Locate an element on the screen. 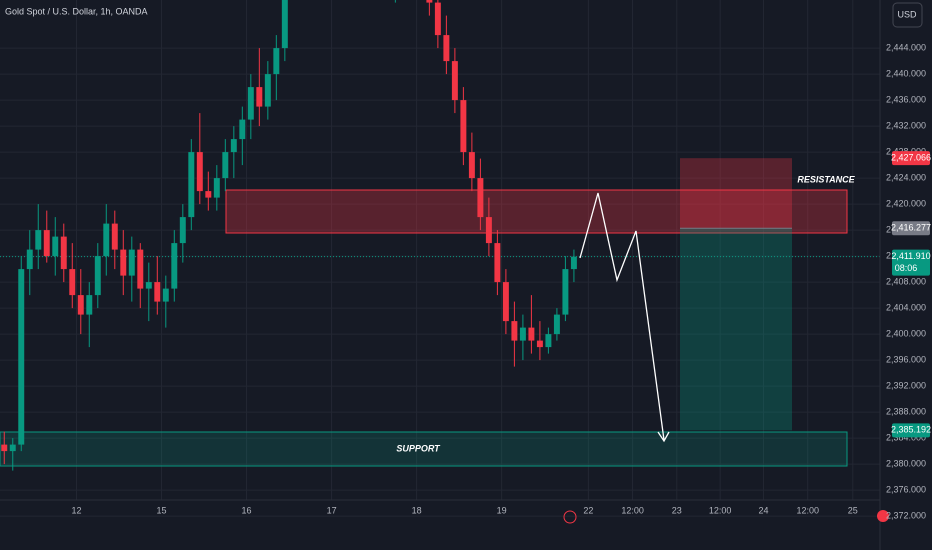 The height and width of the screenshot is (550, 932). y-tick-label: 2,392.000 is located at coordinates (906, 385).